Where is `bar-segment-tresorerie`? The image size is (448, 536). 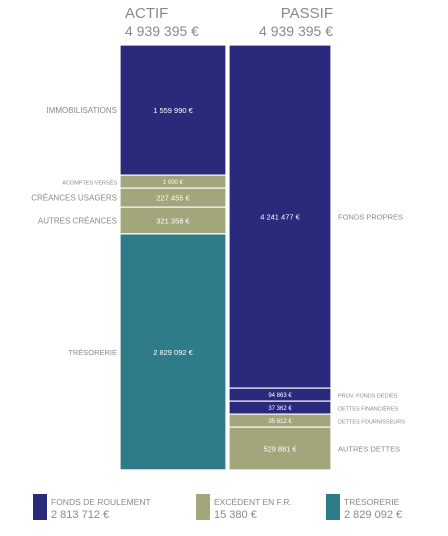 bar-segment-tresorerie is located at coordinates (173, 352).